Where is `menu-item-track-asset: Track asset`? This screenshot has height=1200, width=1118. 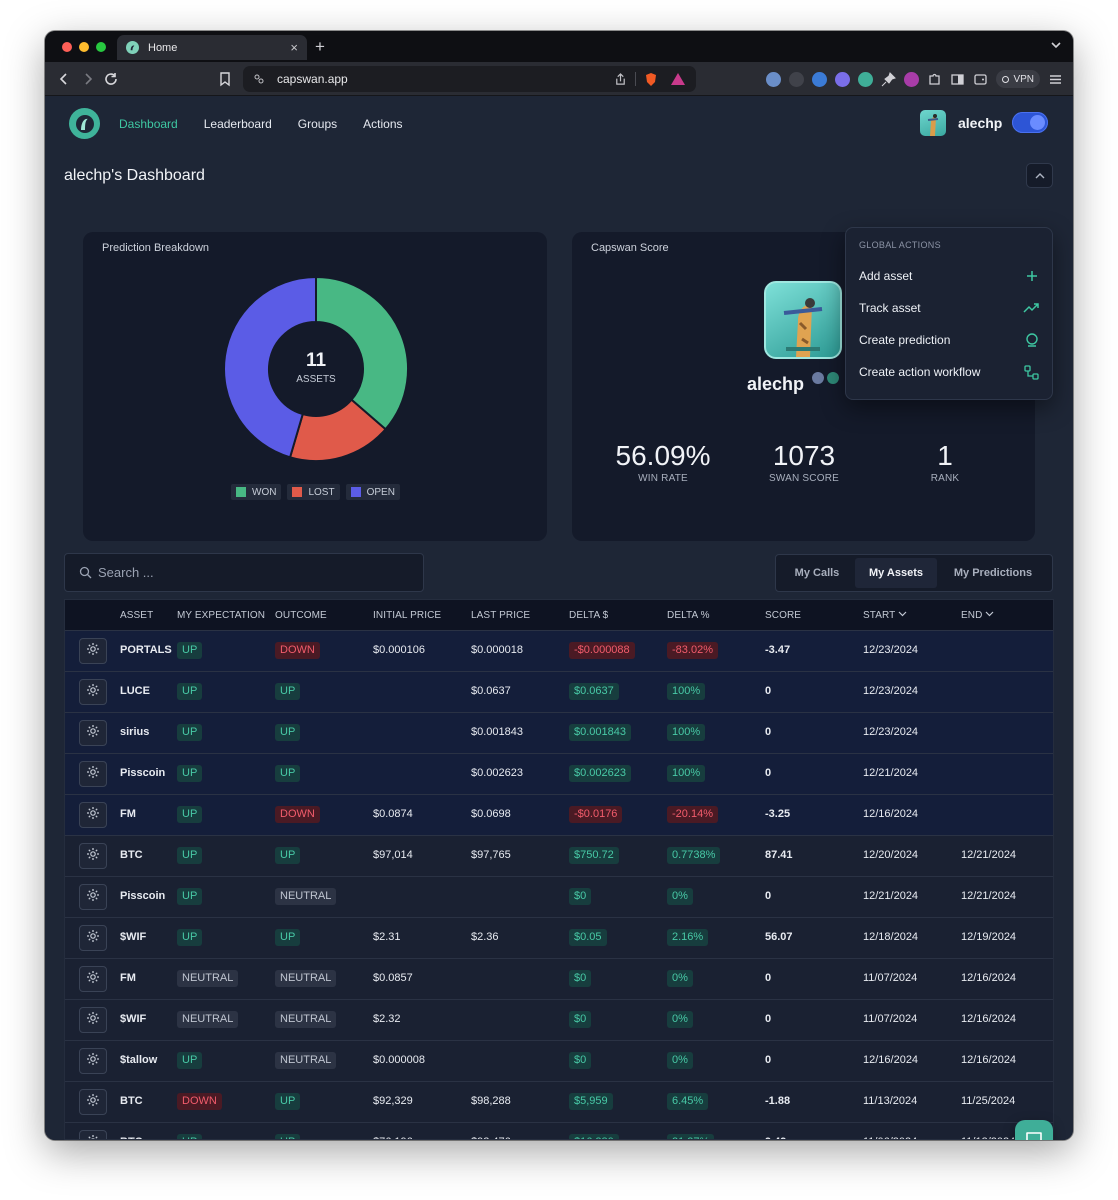 menu-item-track-asset: Track asset is located at coordinates (949, 308).